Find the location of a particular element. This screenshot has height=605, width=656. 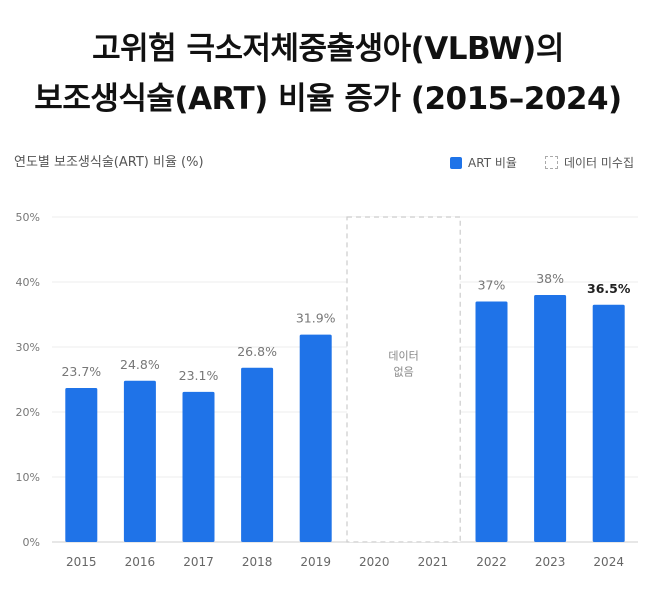

legend-label-missing: 데이터 미수집 is located at coordinates (598, 163).